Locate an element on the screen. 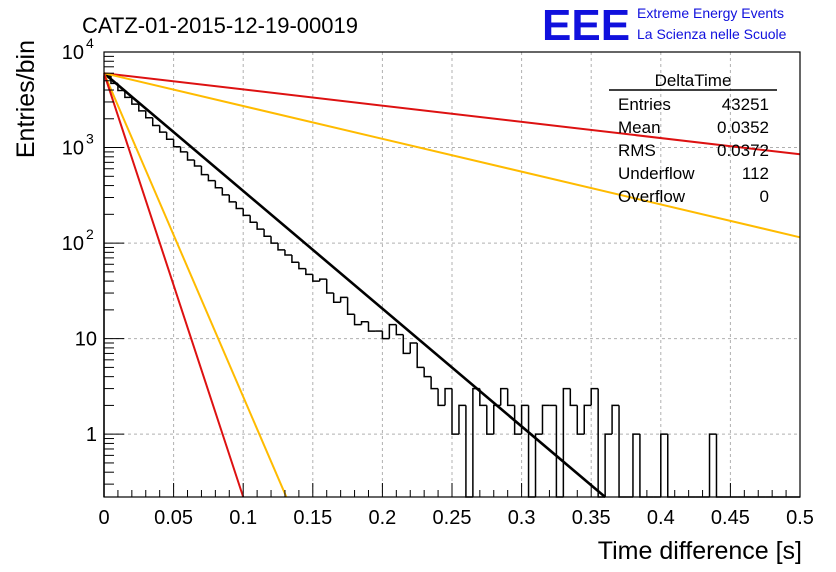 This screenshot has height=572, width=836. stats-title: DeltaTime is located at coordinates (693, 80).